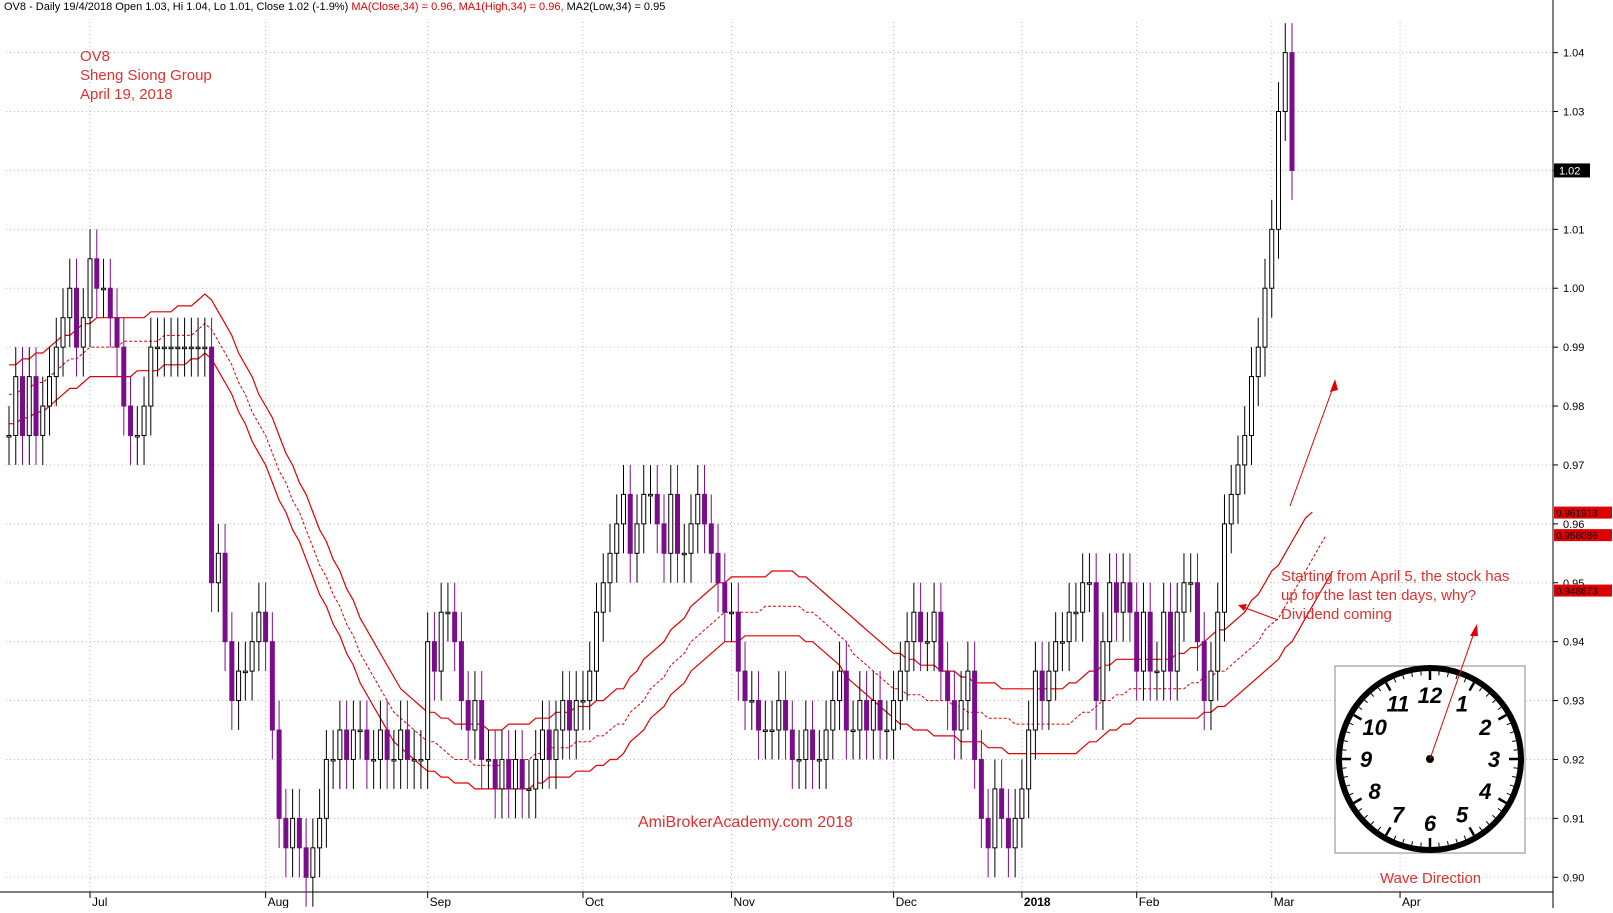 The width and height of the screenshot is (1613, 913). I want to click on y-tick-label: 1.03, so click(1573, 113).